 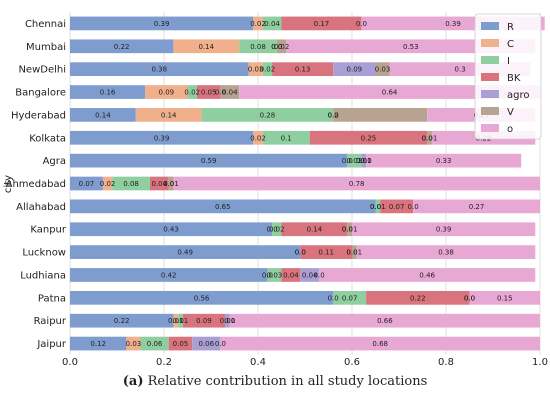 I want to click on y-tick-label: Patna, so click(x=52, y=298).